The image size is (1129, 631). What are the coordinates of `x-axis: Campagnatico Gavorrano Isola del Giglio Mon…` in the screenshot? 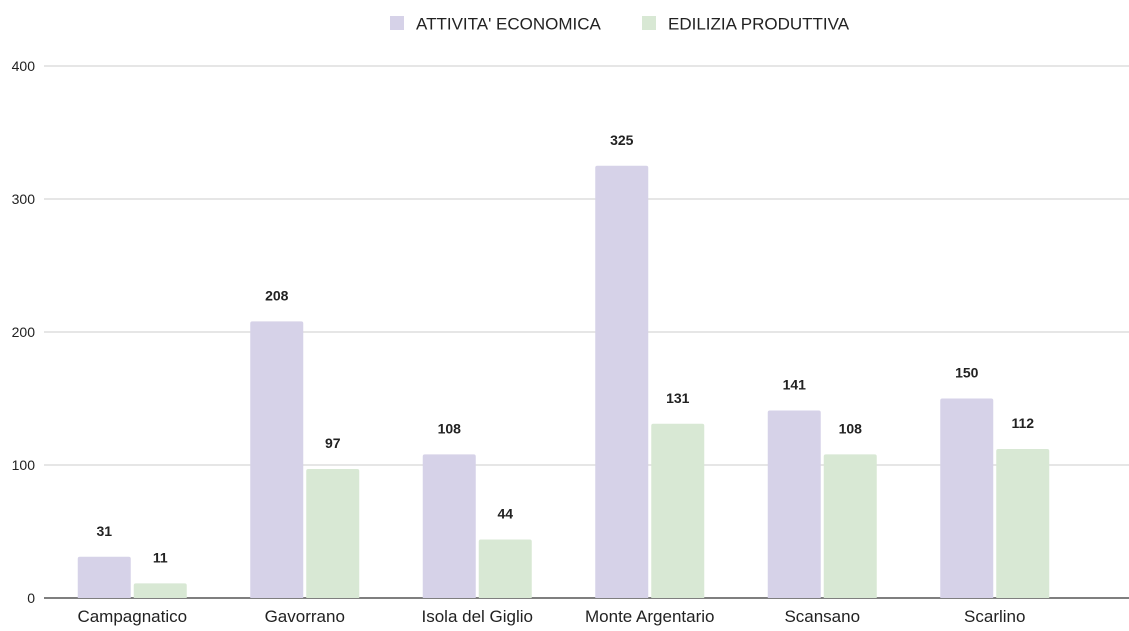 It's located at (551, 616).